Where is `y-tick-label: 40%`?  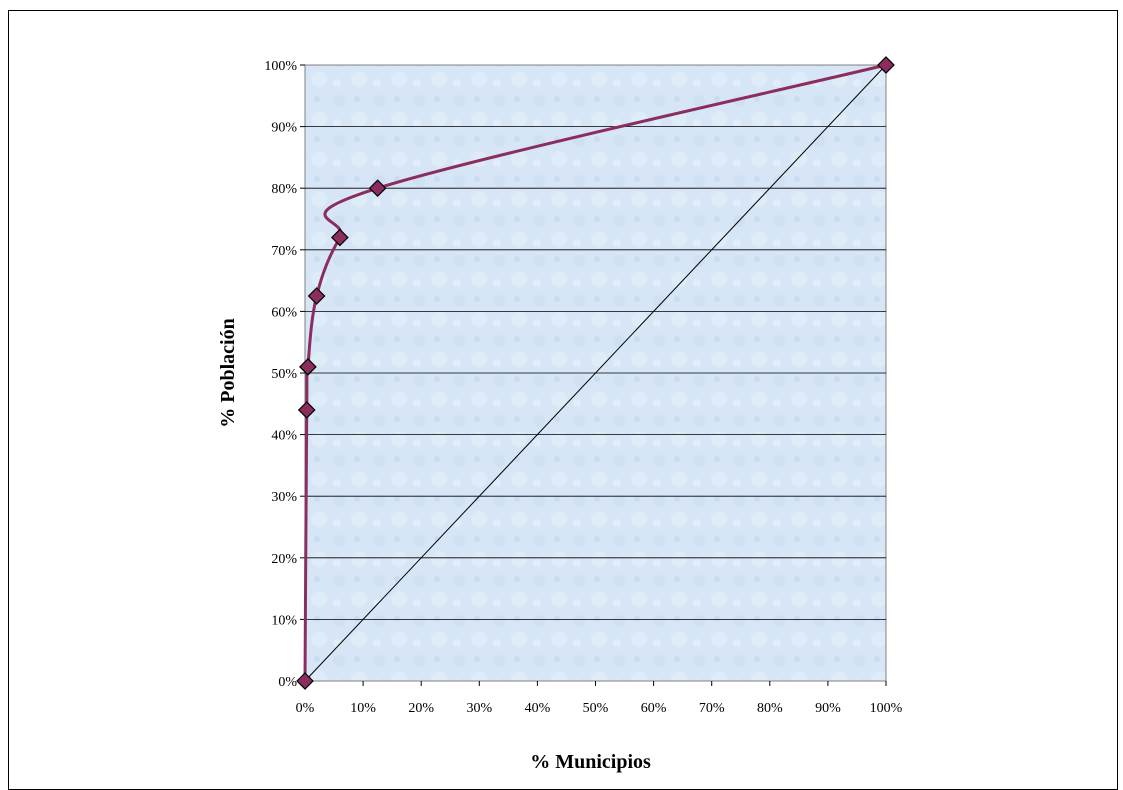
y-tick-label: 40% is located at coordinates (284, 436).